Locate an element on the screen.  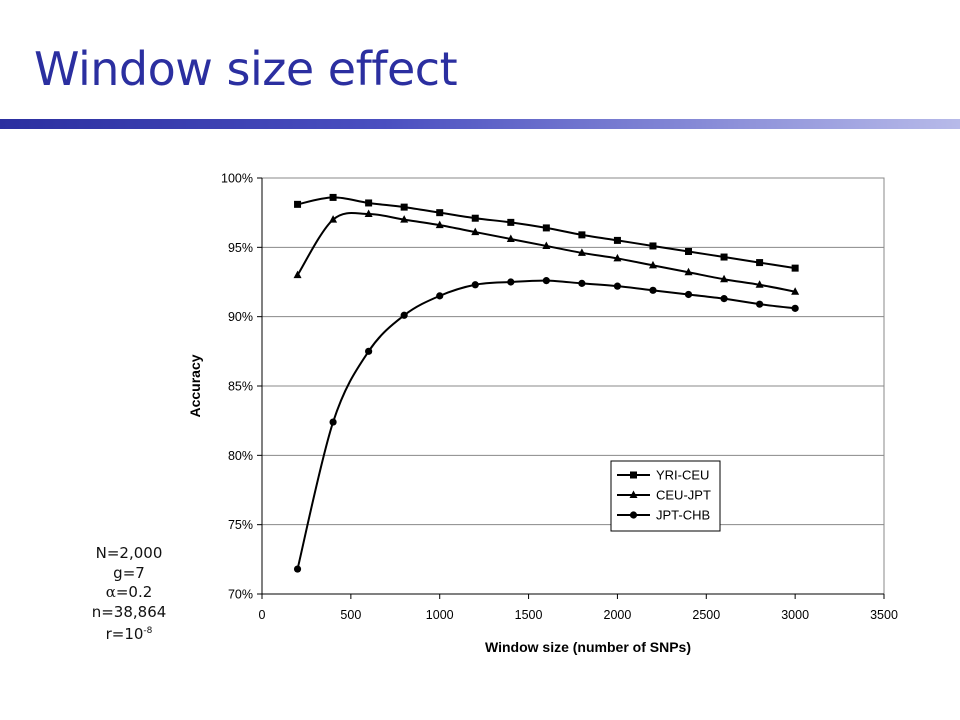
y-tick-label: 100% is located at coordinates (237, 179).